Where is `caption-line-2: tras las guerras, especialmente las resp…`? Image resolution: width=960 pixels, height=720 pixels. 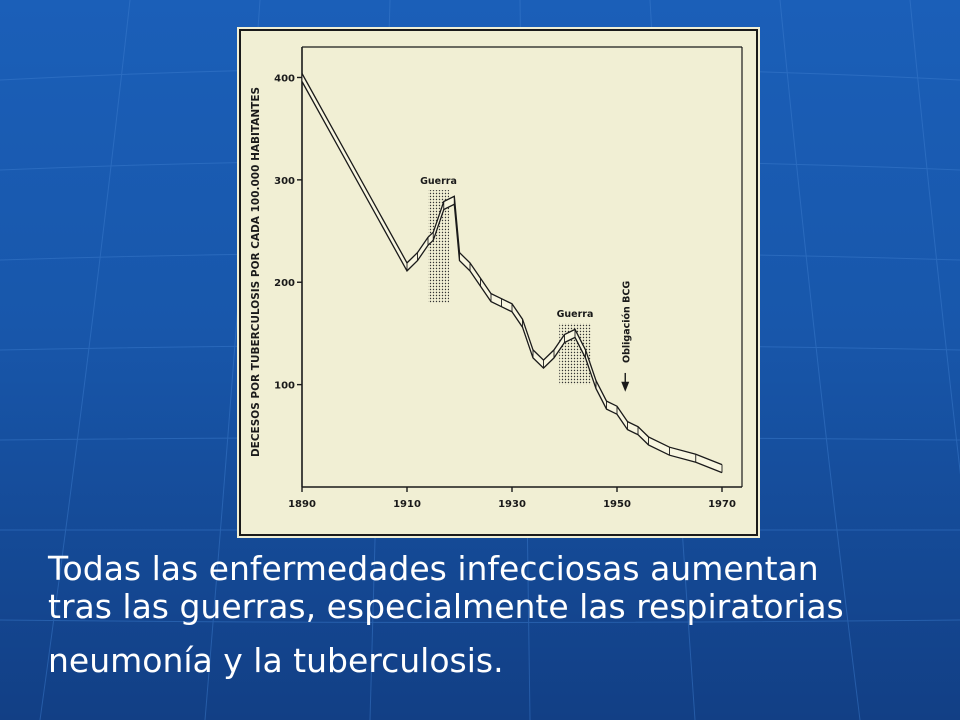 caption-line-2: tras las guerras, especialmente las resp… is located at coordinates (446, 606).